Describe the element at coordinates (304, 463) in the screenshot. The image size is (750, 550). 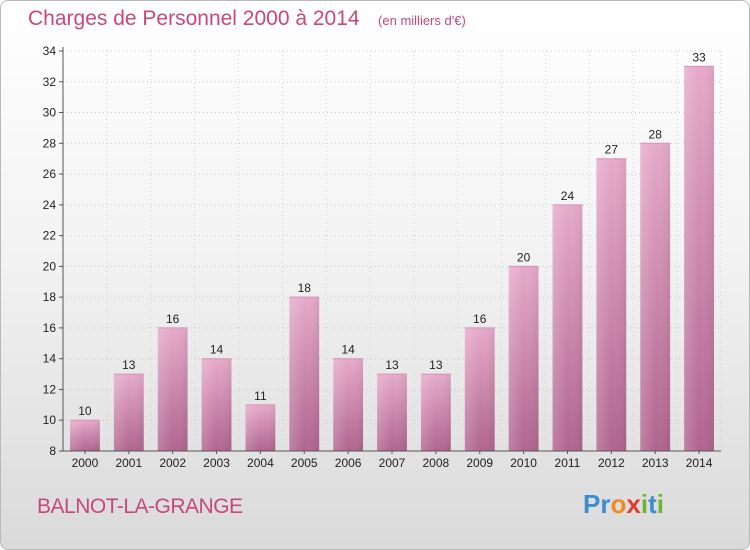
I see `x-tick-label: 2005` at that location.